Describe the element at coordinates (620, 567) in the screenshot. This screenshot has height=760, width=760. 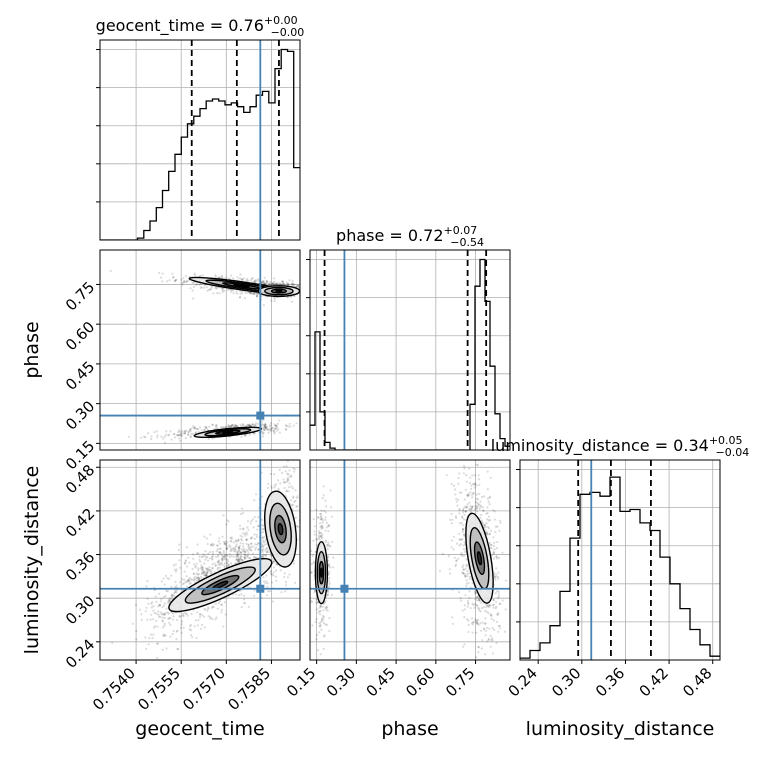
I see `histogram-luminosity_distance` at that location.